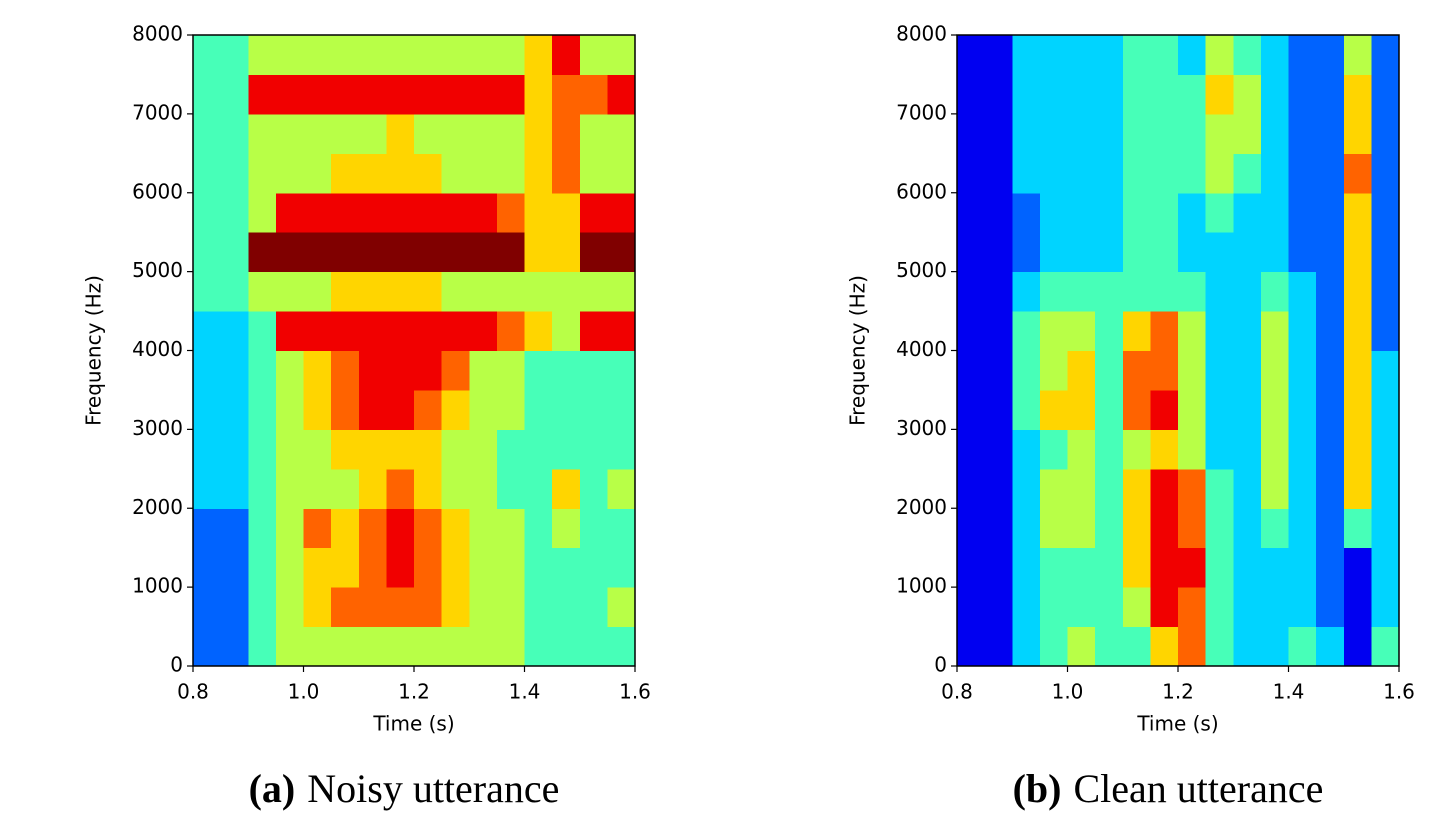 The width and height of the screenshot is (1456, 820). What do you see at coordinates (525, 692) in the screenshot?
I see `x-tick-label: 1.4` at bounding box center [525, 692].